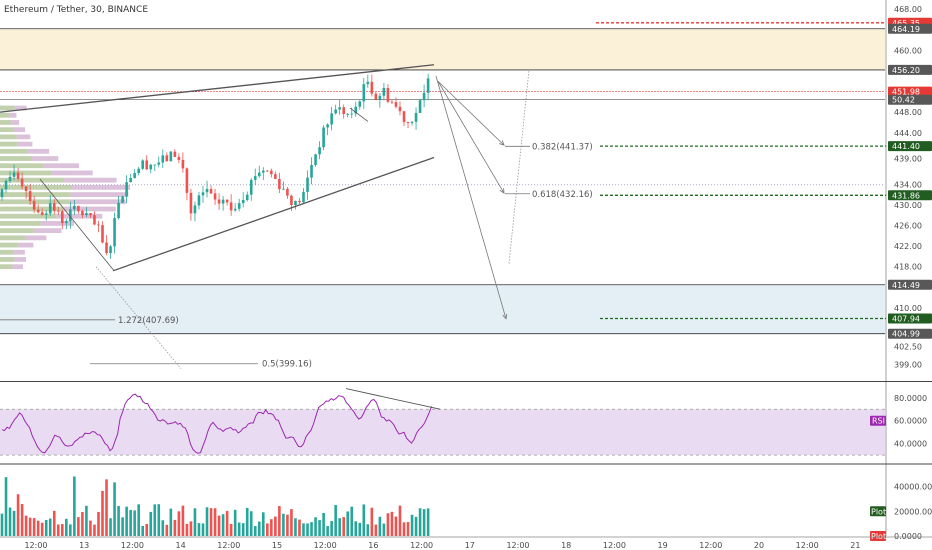  Describe the element at coordinates (217, 423) in the screenshot. I see `rsi-line` at that location.